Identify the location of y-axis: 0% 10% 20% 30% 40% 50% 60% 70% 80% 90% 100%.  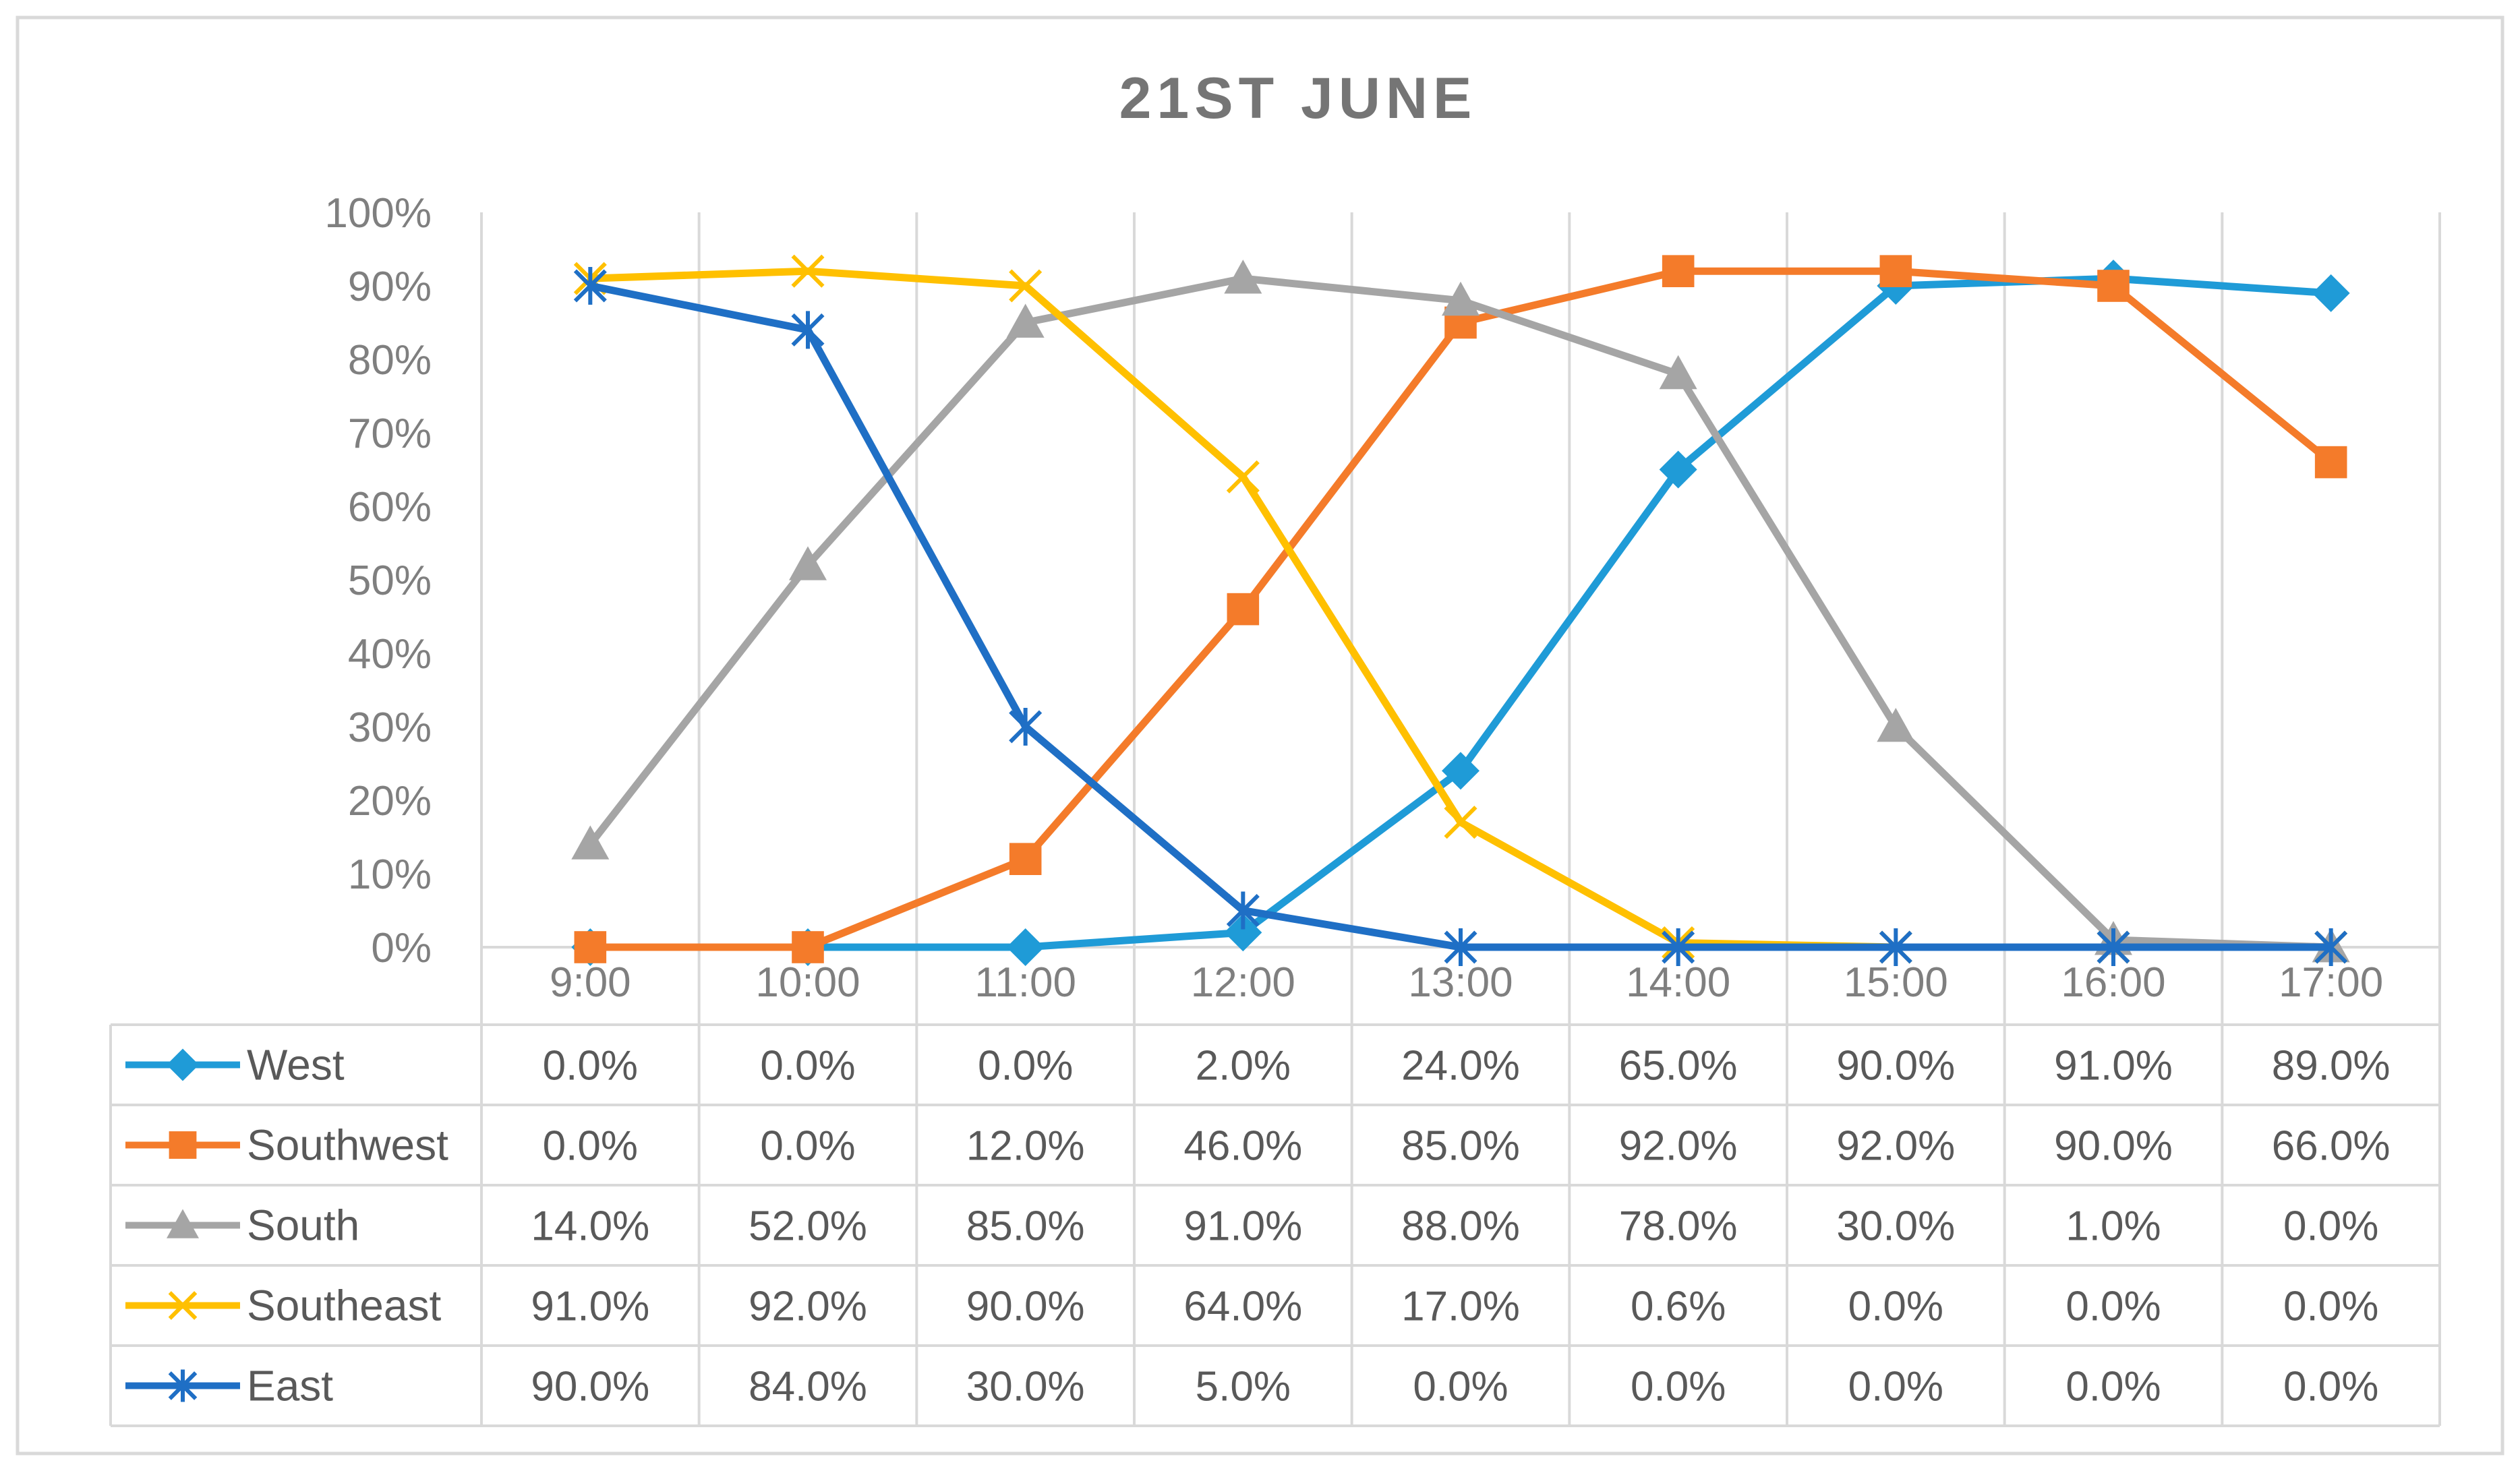
(378, 580).